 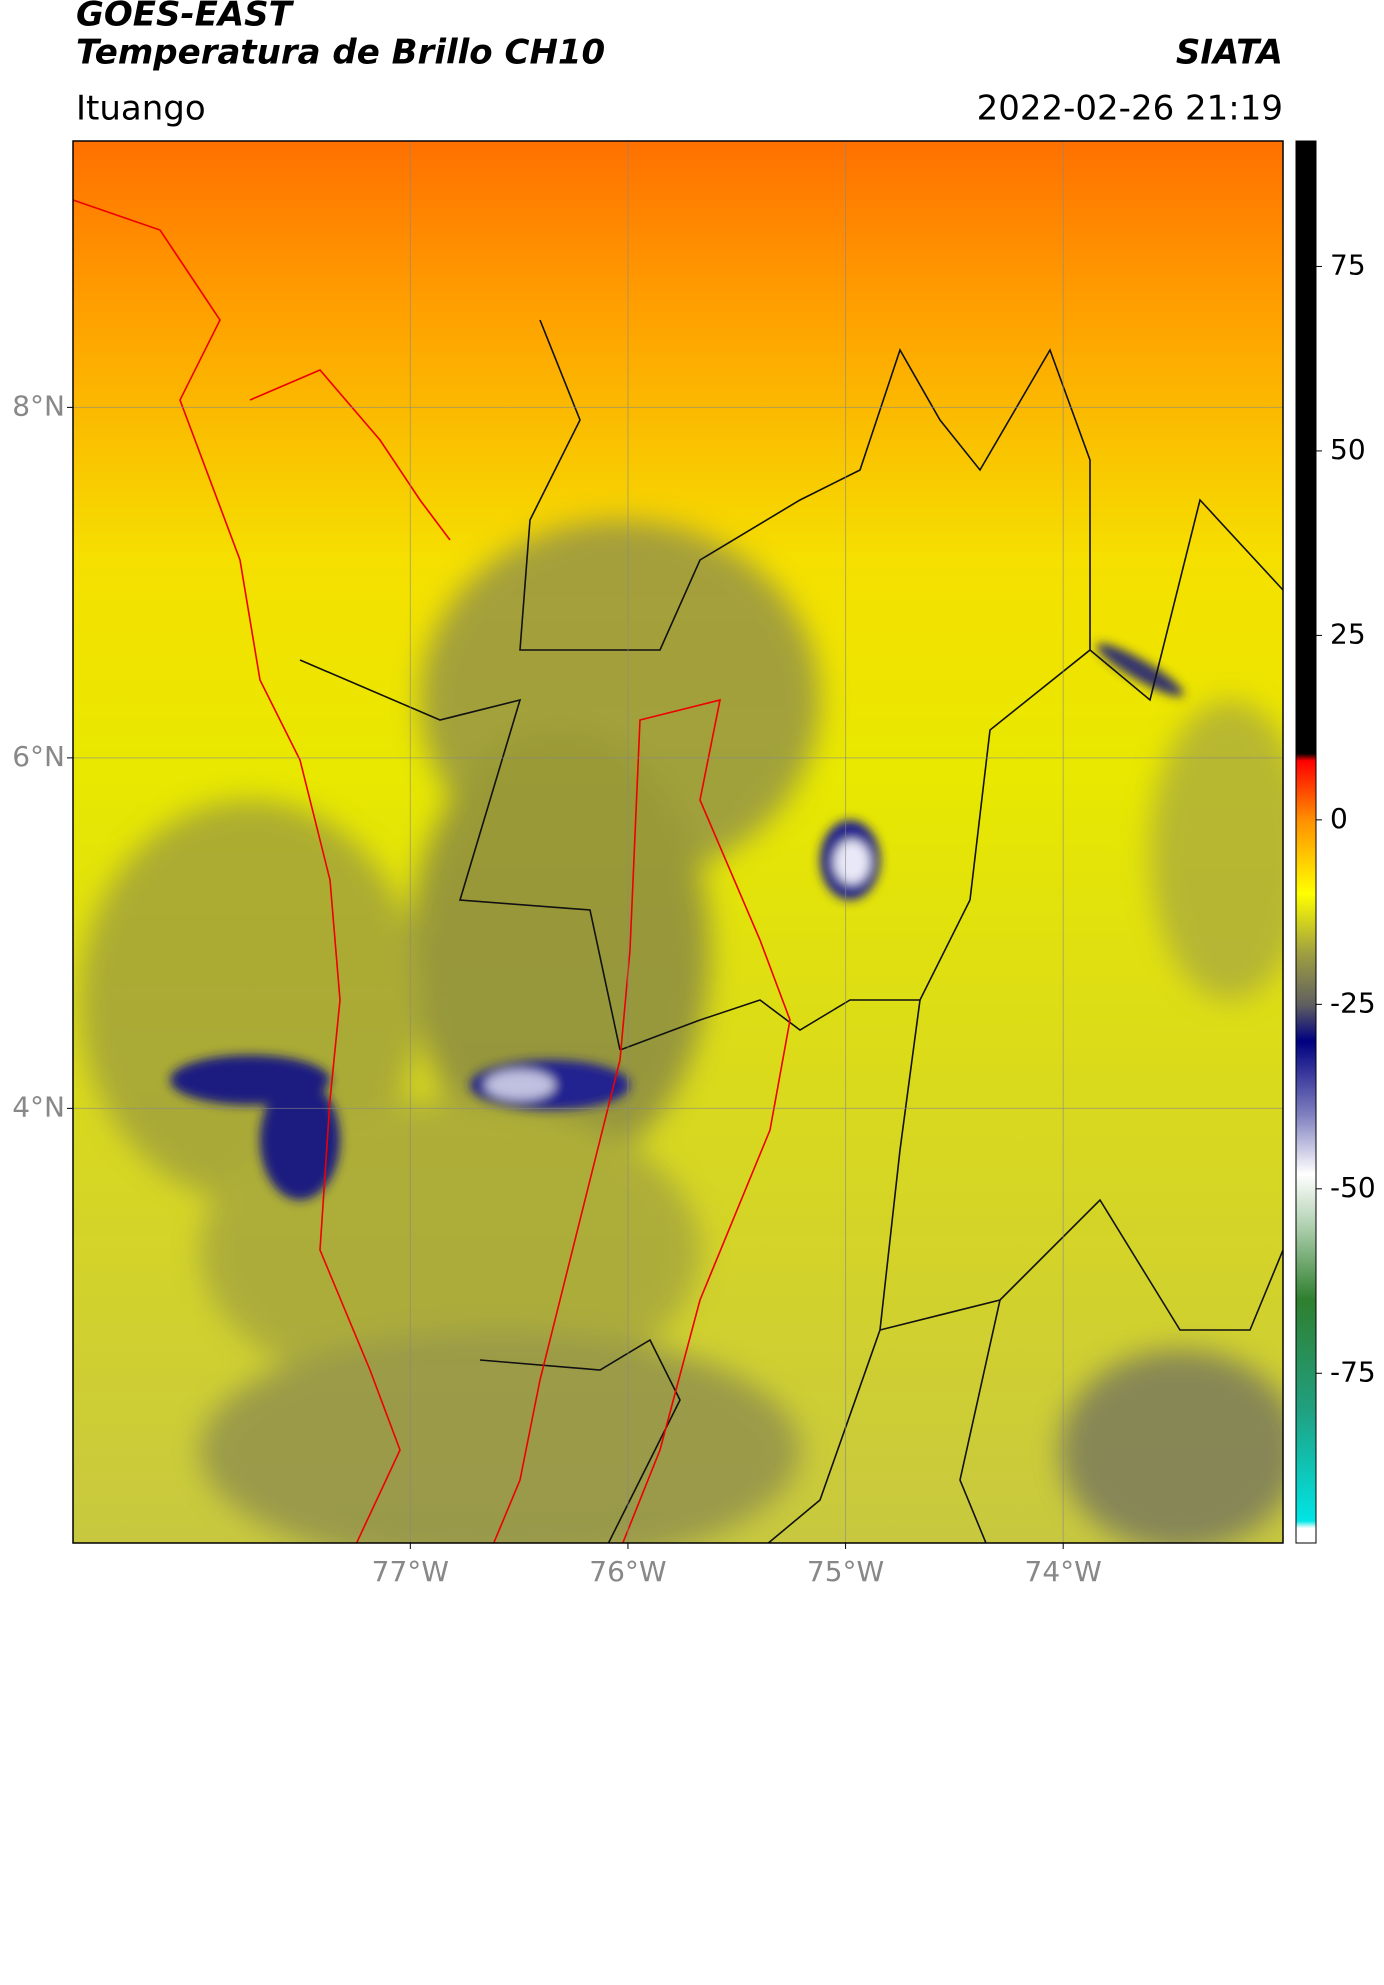 What do you see at coordinates (1353, 1002) in the screenshot?
I see `colorbar-tick-label: -25` at bounding box center [1353, 1002].